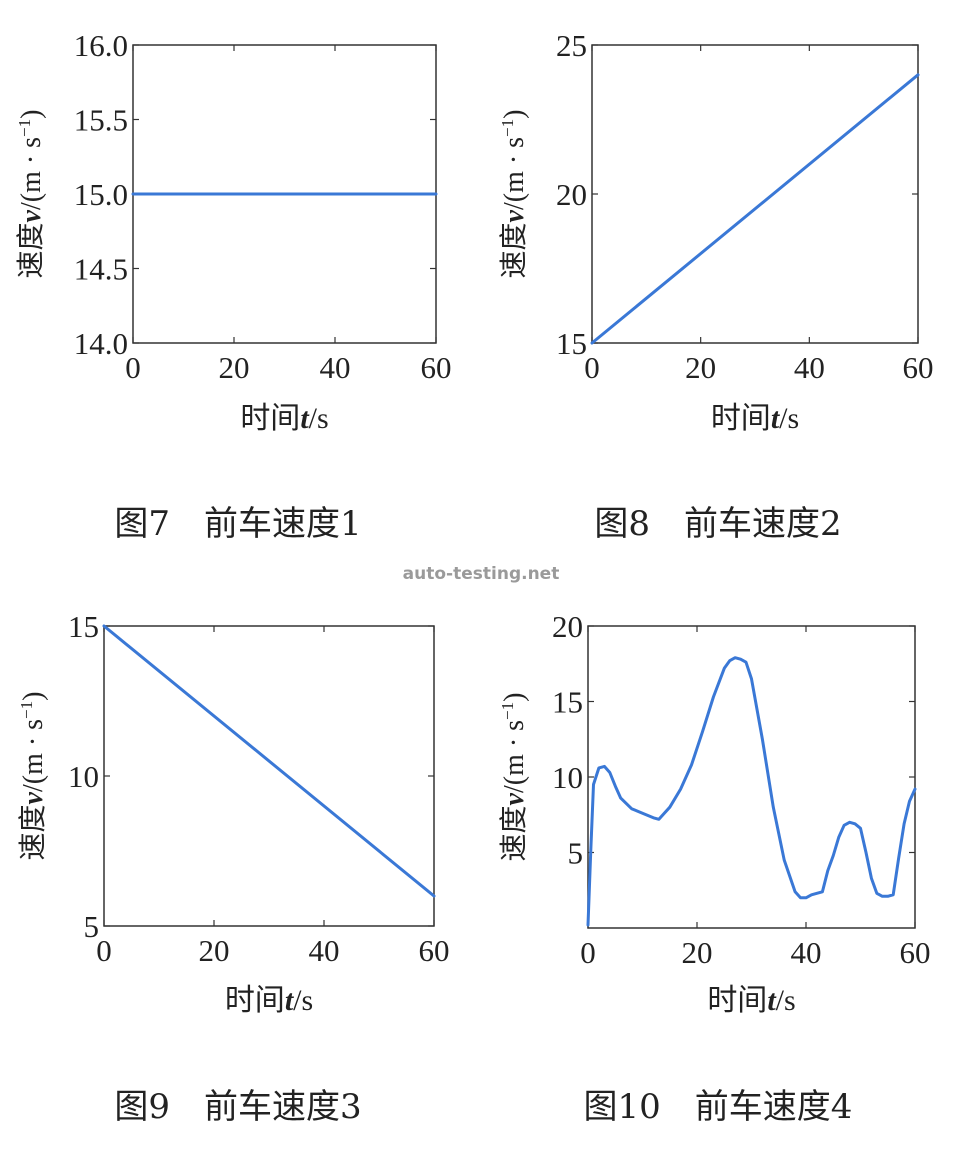  What do you see at coordinates (571, 45) in the screenshot?
I see `y-tick-label: 25` at bounding box center [571, 45].